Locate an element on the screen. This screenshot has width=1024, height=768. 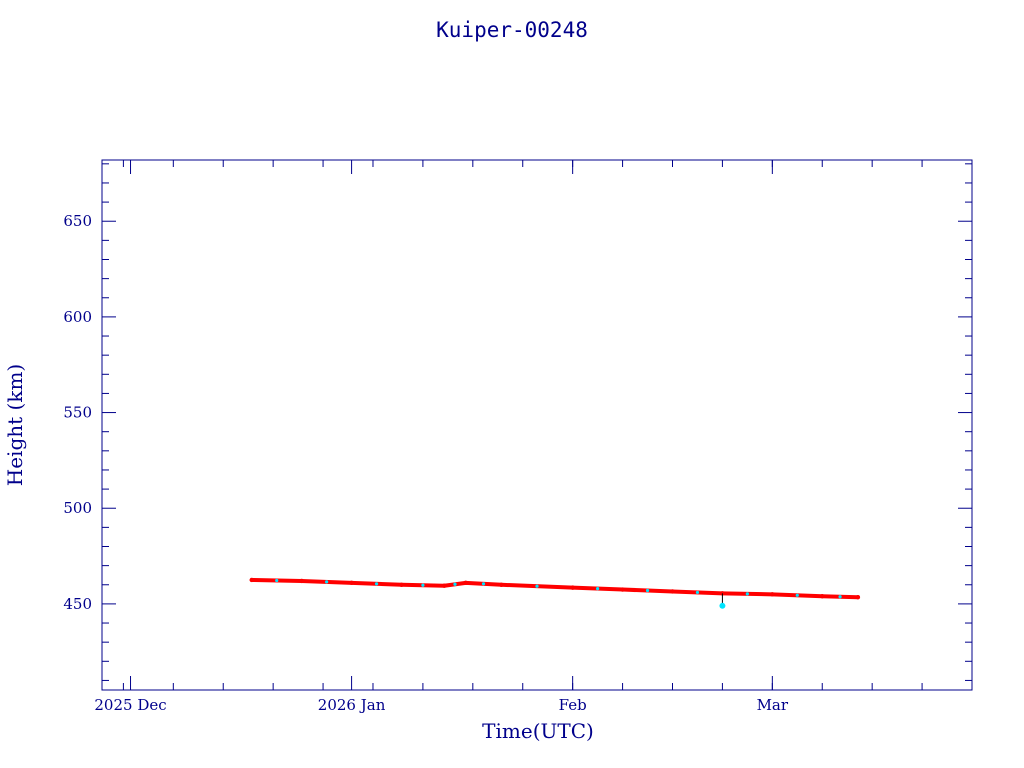
series-layer is located at coordinates (555, 588).